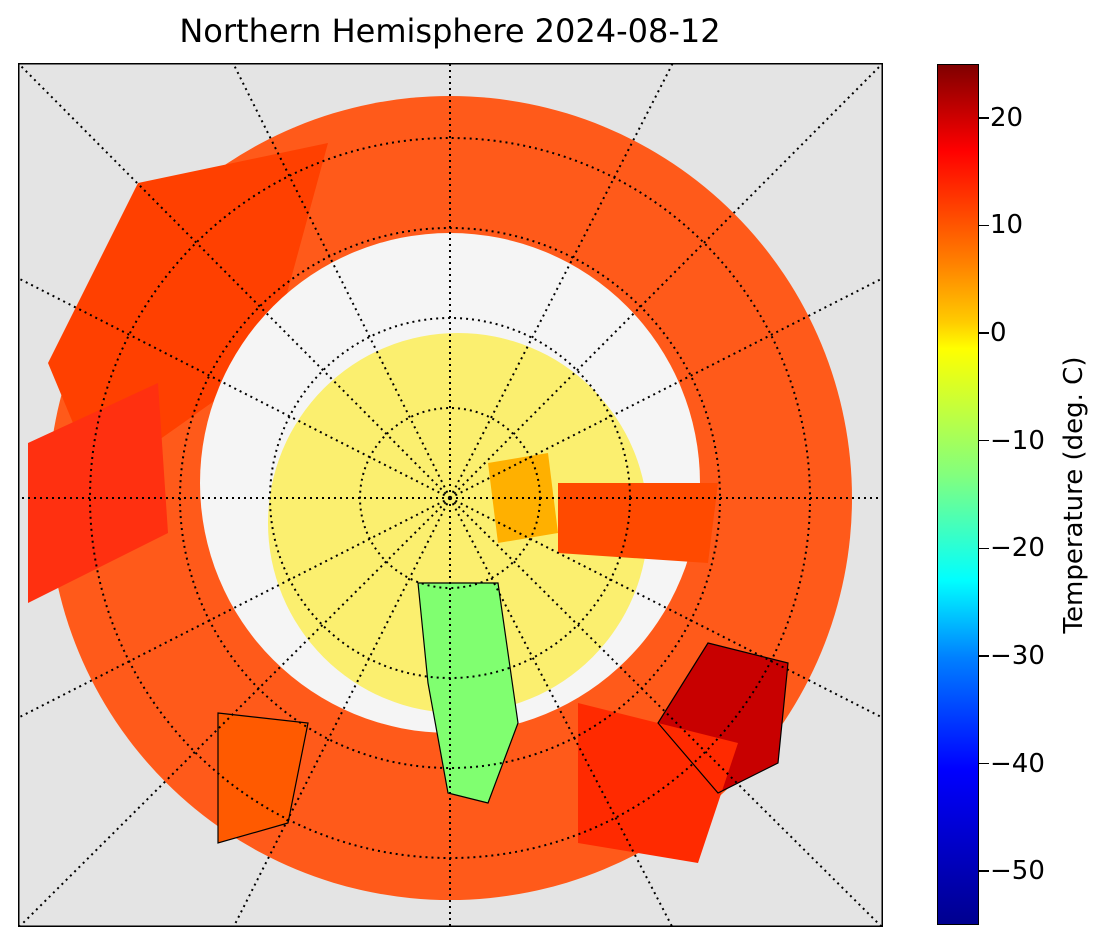 This screenshot has width=1108, height=946. Describe the element at coordinates (958, 494) in the screenshot. I see `colorbar` at that location.